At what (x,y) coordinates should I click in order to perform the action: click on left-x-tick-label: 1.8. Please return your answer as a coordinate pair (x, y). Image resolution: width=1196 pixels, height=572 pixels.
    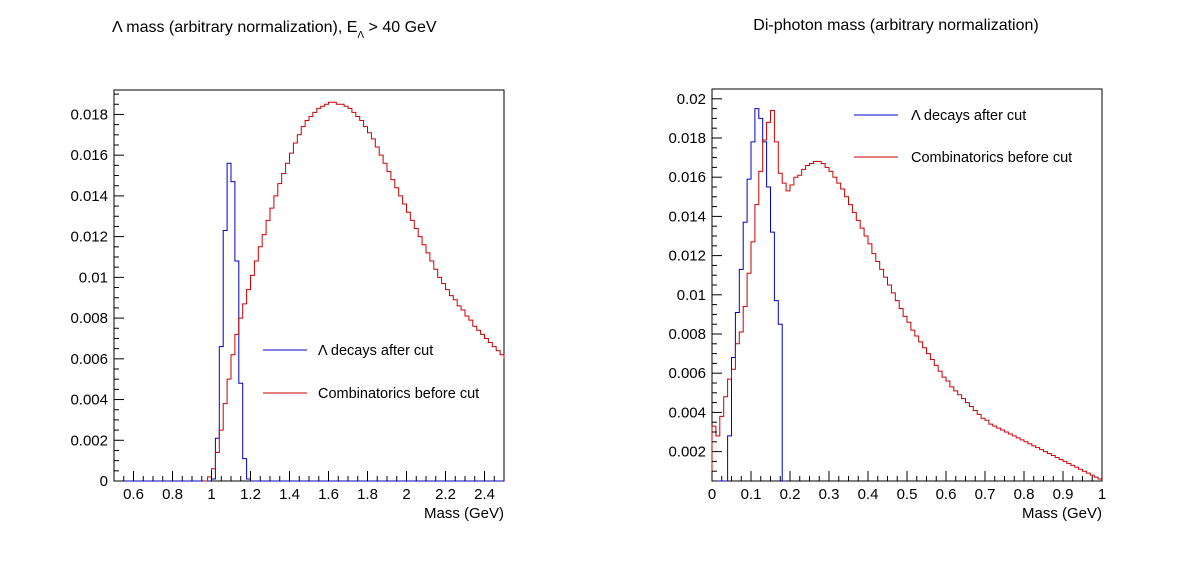
    Looking at the image, I should click on (367, 494).